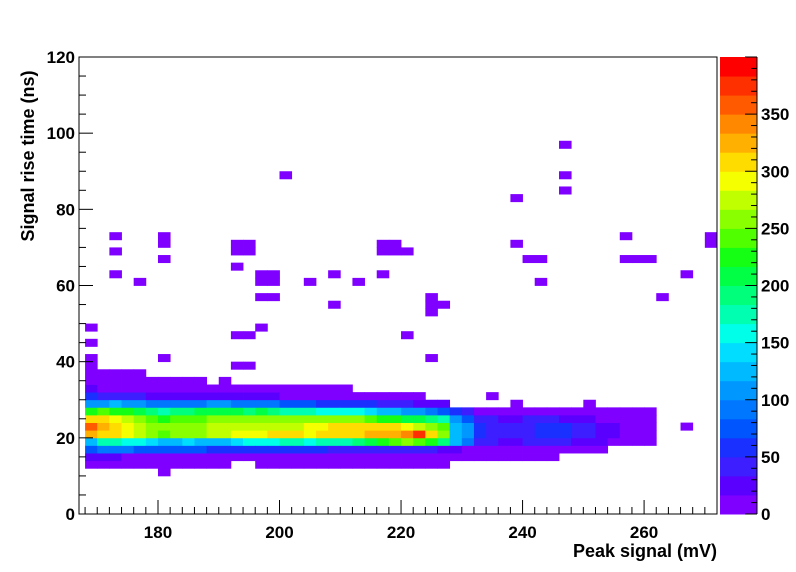 This screenshot has width=796, height=572. What do you see at coordinates (522, 532) in the screenshot?
I see `x-tick-label: 240` at bounding box center [522, 532].